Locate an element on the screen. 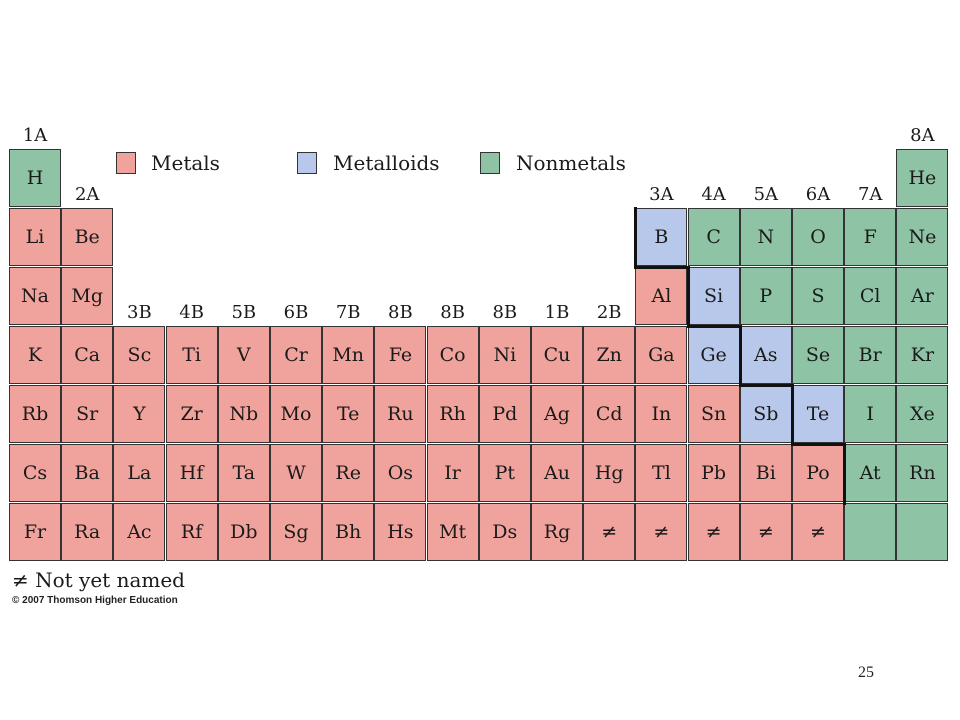  group-label-5b: 5B is located at coordinates (244, 312).